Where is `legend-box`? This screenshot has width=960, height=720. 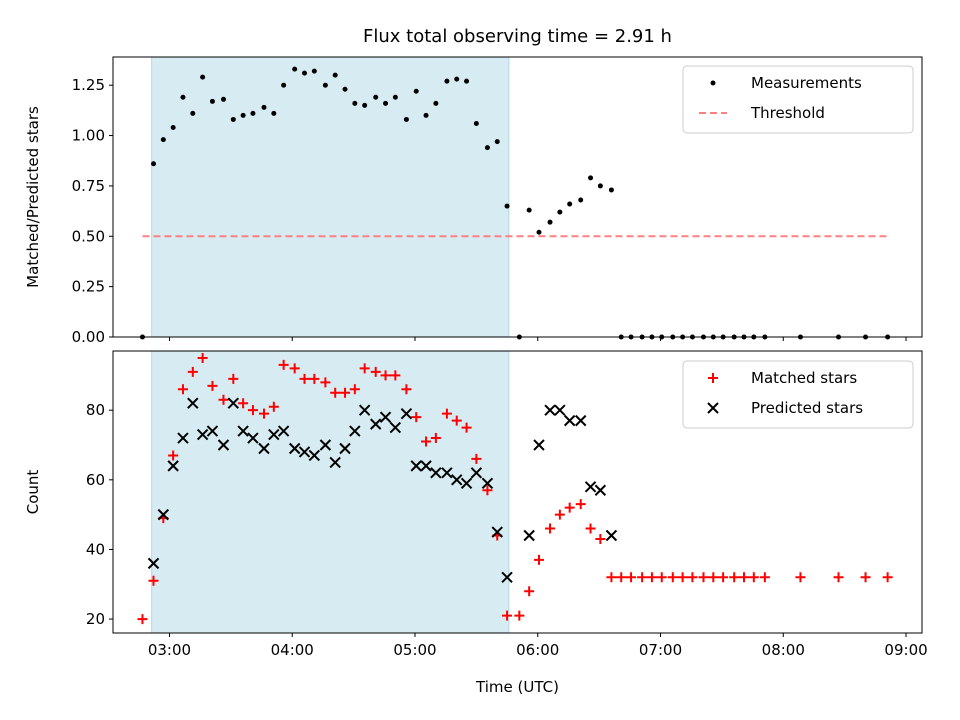
legend-box is located at coordinates (798, 99).